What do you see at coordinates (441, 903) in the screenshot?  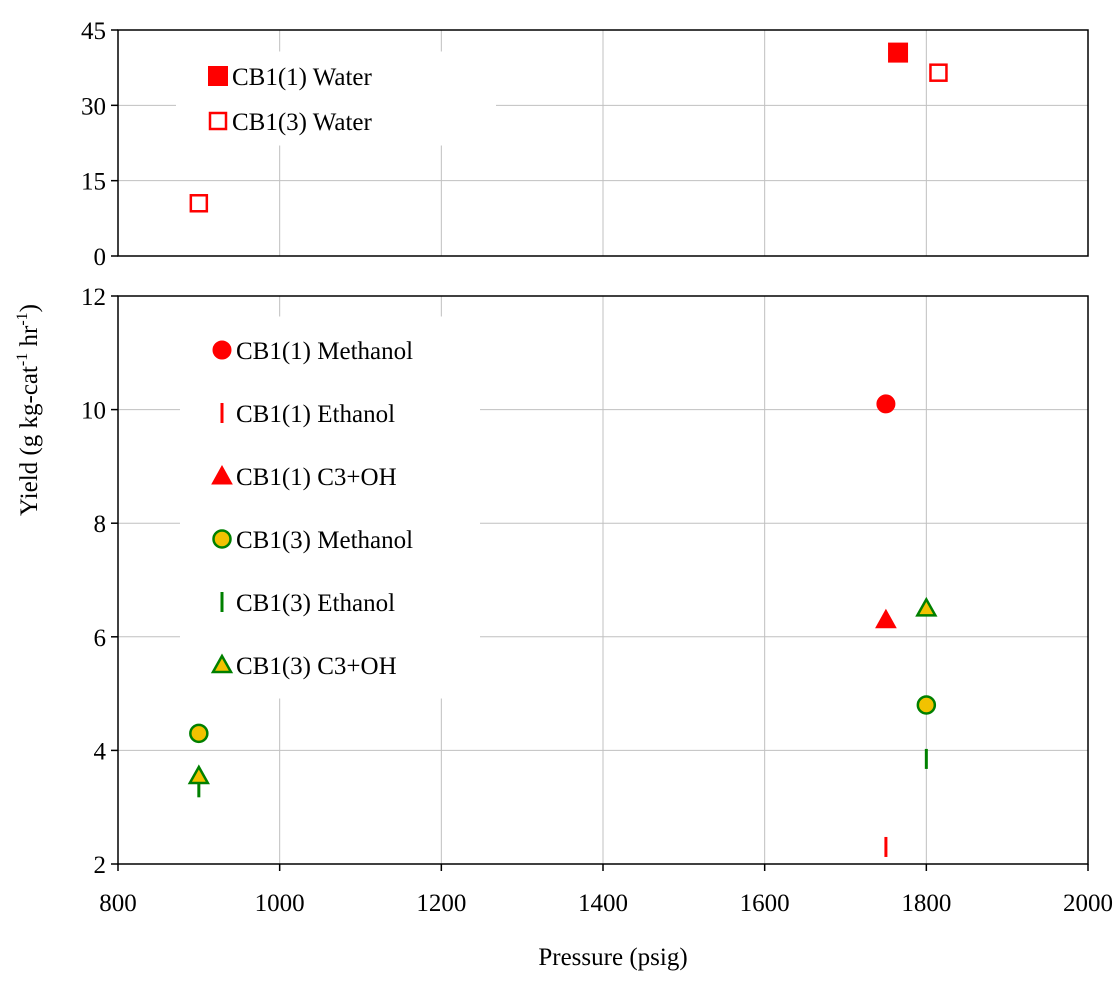 I see `x-tick-label: 1200` at bounding box center [441, 903].